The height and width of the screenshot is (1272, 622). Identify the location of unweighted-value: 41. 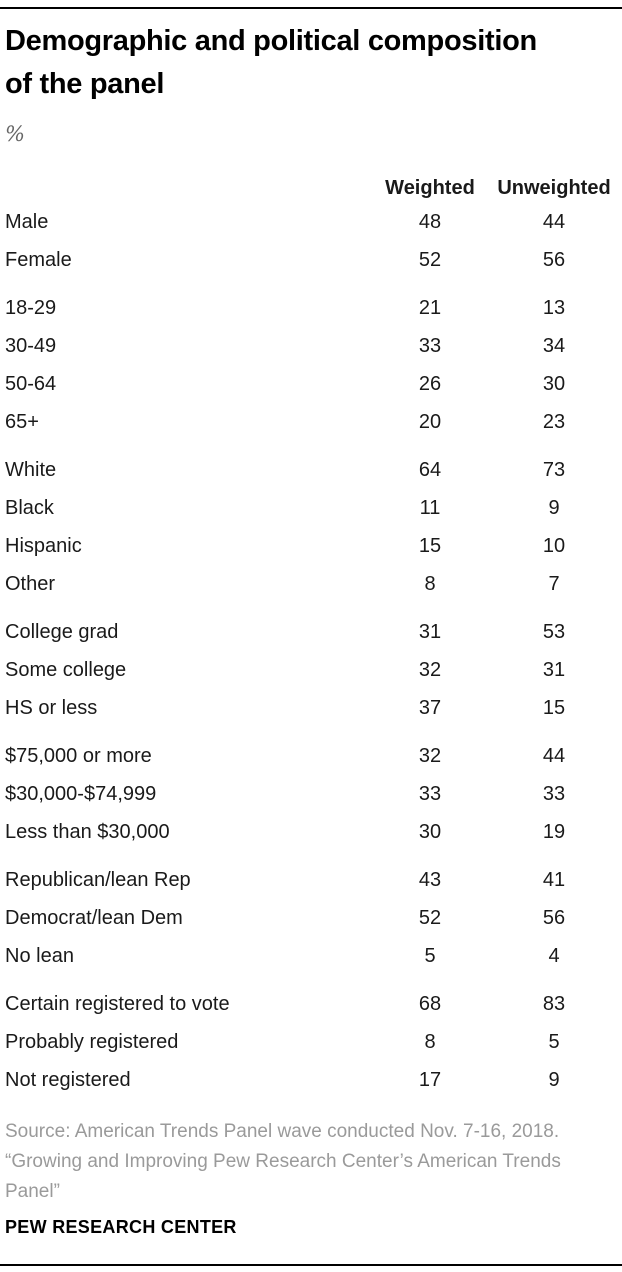
(554, 880).